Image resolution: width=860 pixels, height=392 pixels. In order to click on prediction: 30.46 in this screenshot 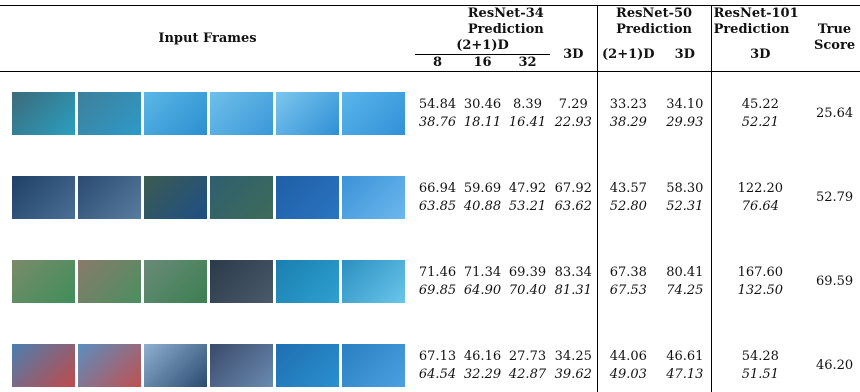, I will do `click(482, 104)`.